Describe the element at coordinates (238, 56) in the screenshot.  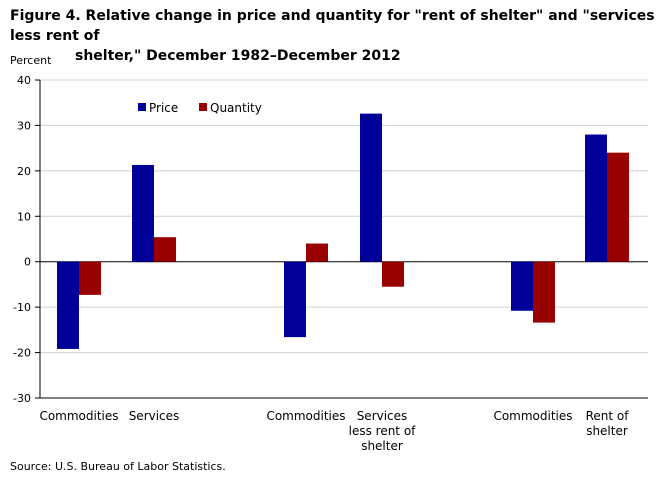
I see `chart-title-line-2: shelter," December 1982–December 2012` at that location.